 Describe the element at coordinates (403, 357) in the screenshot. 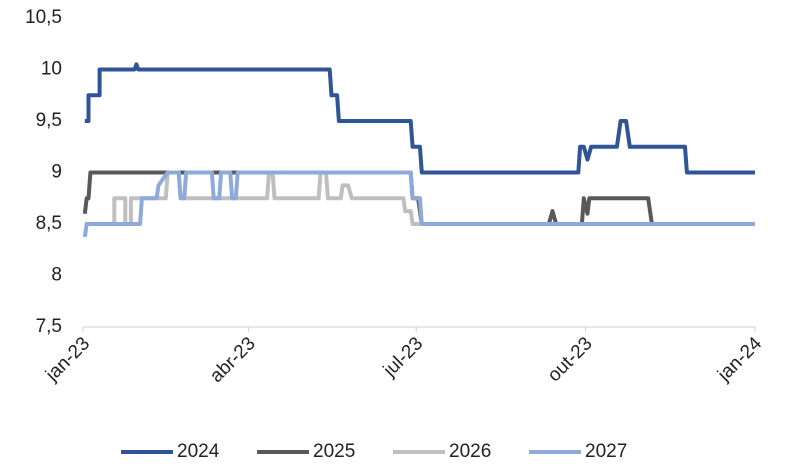

I see `x-tick-label: jul-23` at that location.